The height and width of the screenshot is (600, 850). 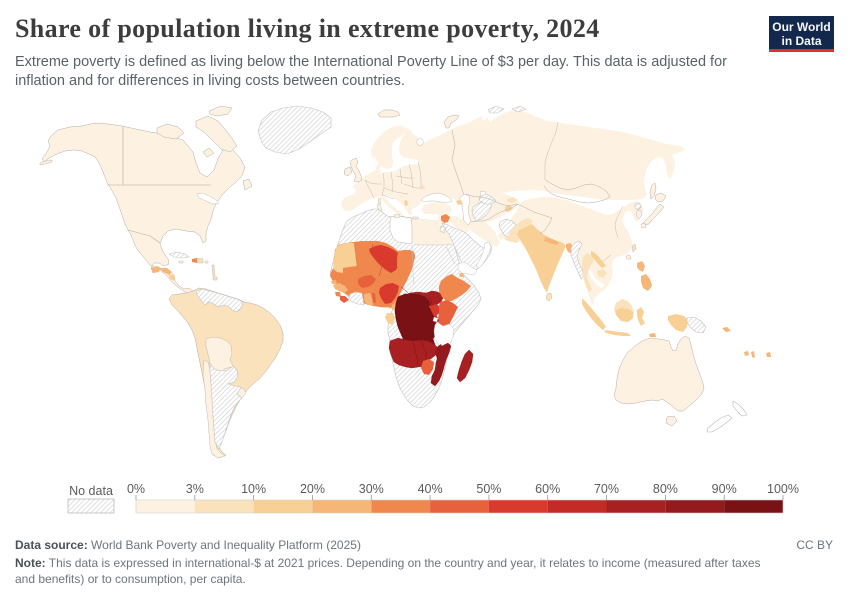 I want to click on svg-text: 10%, so click(x=253, y=489).